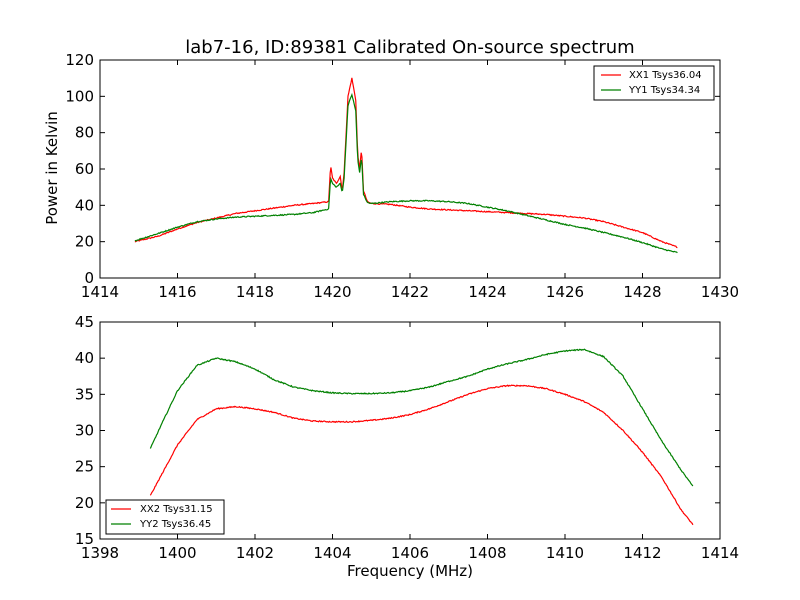 The height and width of the screenshot is (600, 800). I want to click on bottom-x-tick-label: 1400, so click(177, 553).